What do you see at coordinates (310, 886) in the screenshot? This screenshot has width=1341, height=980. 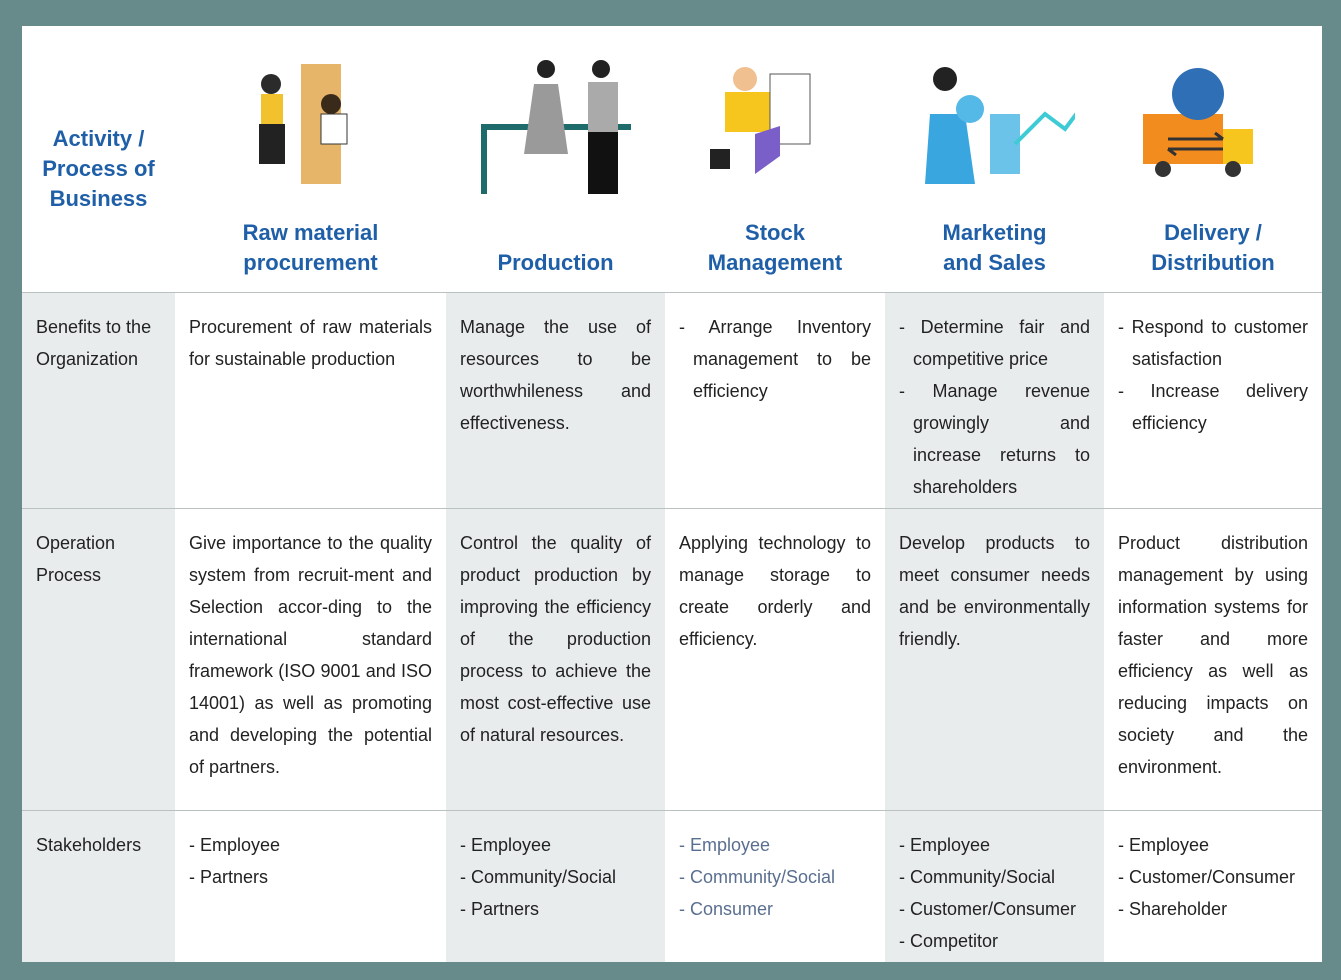 I see `table-cell: - Employee - Partners` at bounding box center [310, 886].